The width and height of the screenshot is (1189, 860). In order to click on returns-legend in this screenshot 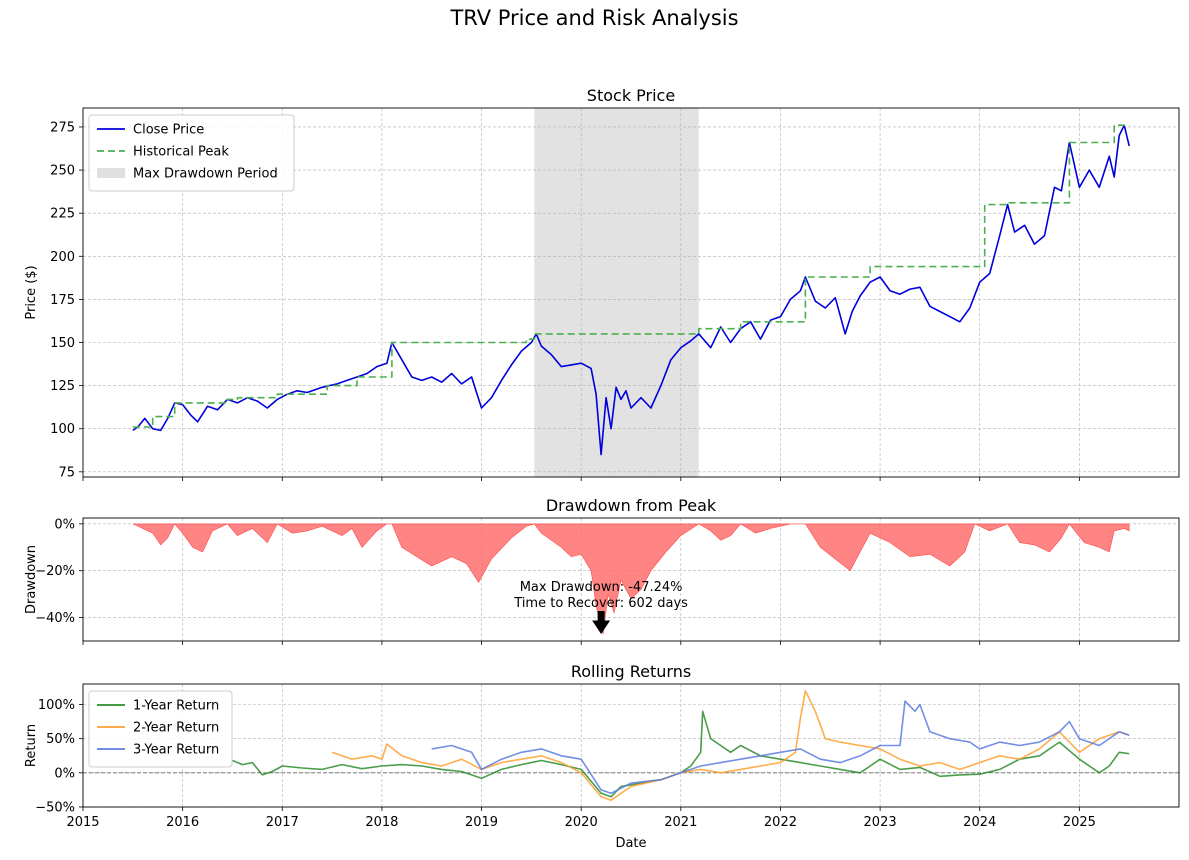, I will do `click(160, 729)`.